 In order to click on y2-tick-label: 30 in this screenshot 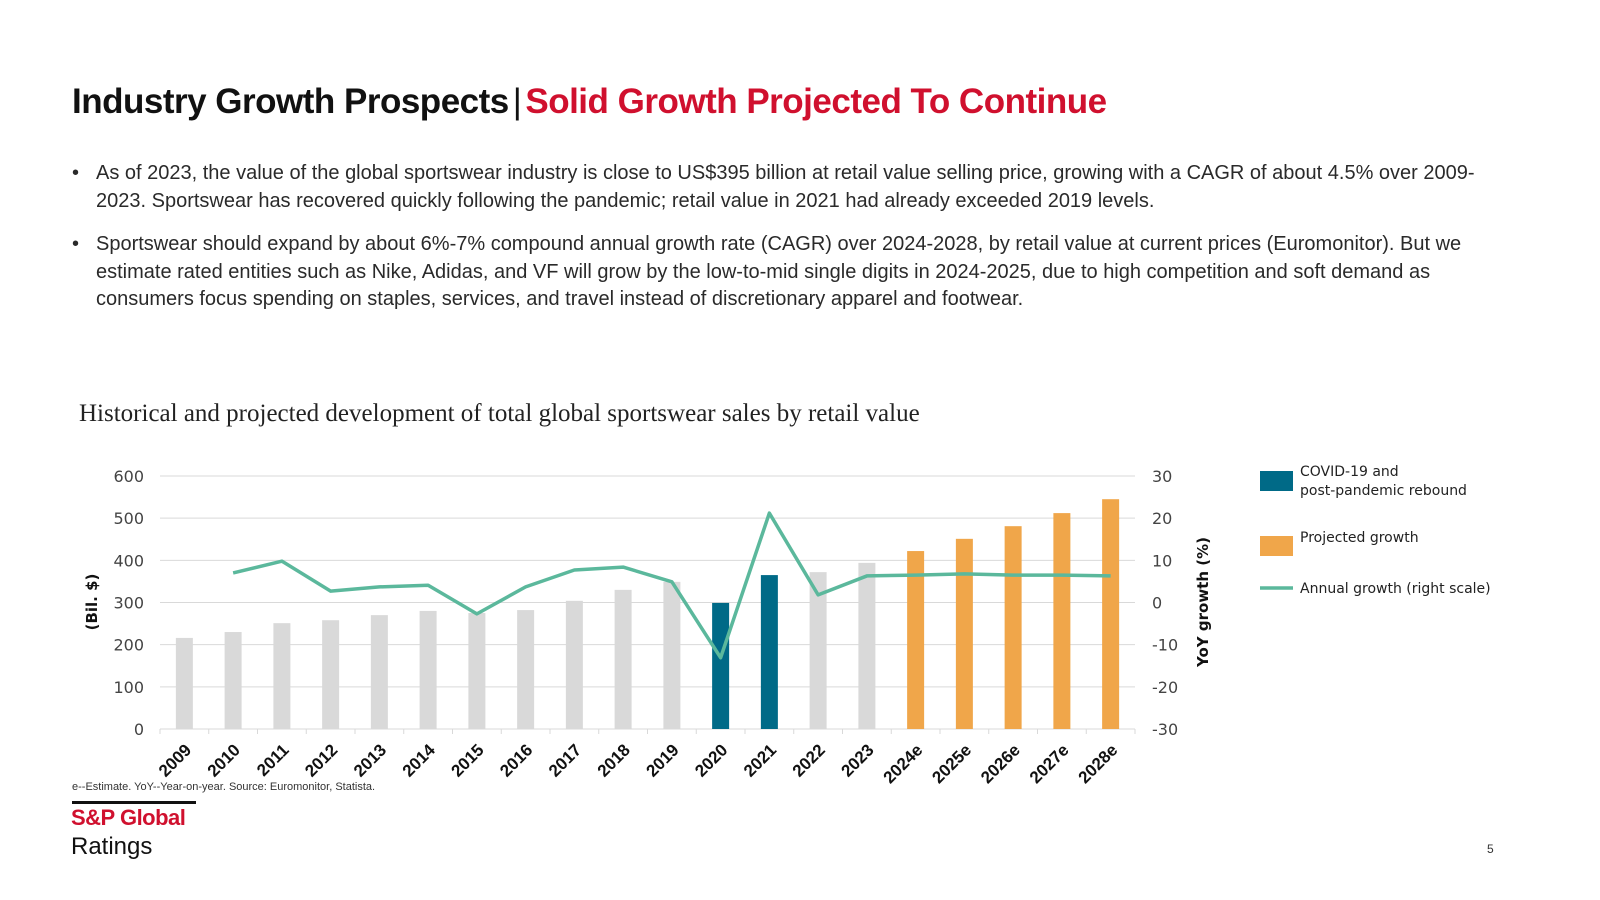, I will do `click(1162, 476)`.